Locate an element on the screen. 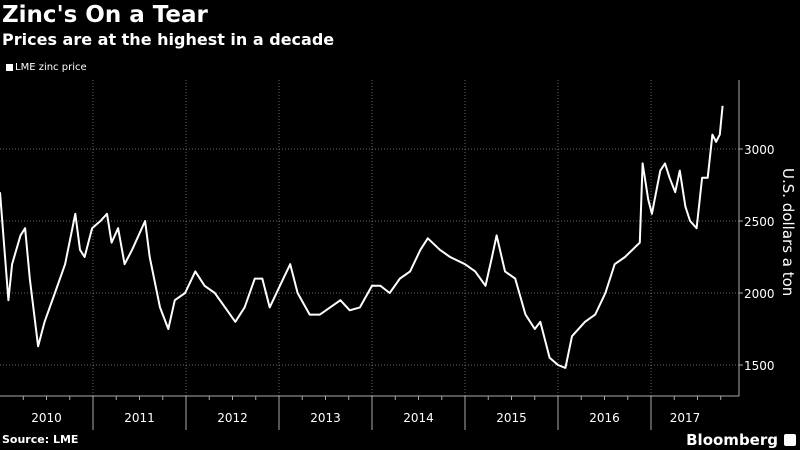 This screenshot has height=450, width=800. x-tick-label: 2016 is located at coordinates (604, 418).